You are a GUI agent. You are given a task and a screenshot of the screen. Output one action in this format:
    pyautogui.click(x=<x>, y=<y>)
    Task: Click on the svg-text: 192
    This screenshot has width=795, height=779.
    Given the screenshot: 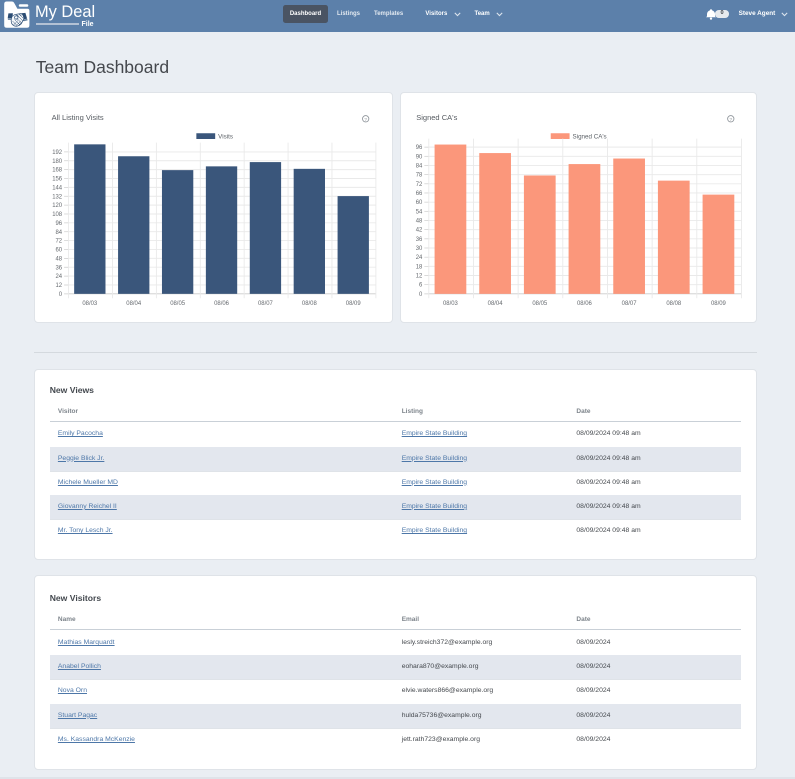 What is the action you would take?
    pyautogui.click(x=57, y=153)
    